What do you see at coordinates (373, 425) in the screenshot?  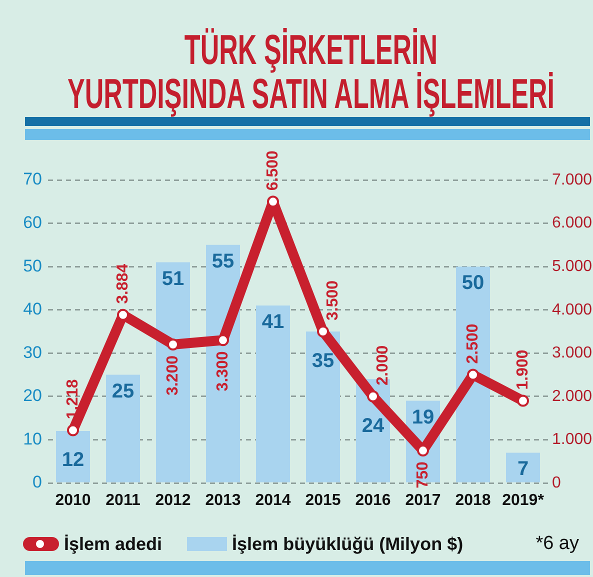 I see `data-label: 24` at bounding box center [373, 425].